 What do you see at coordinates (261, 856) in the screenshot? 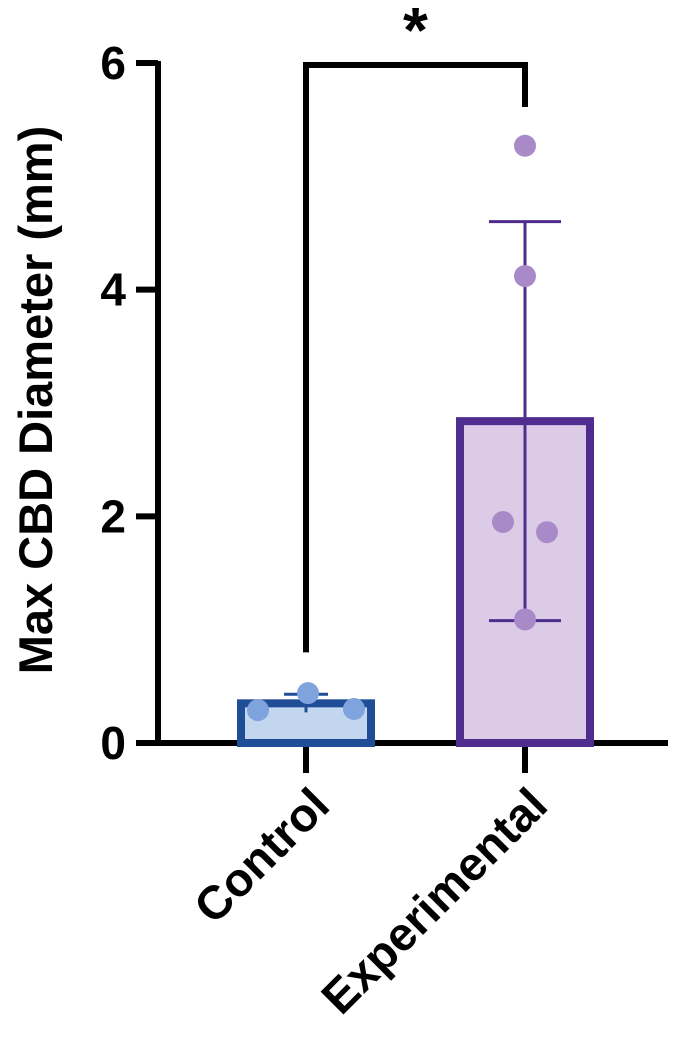
I see `x-tick-label-control: Control` at bounding box center [261, 856].